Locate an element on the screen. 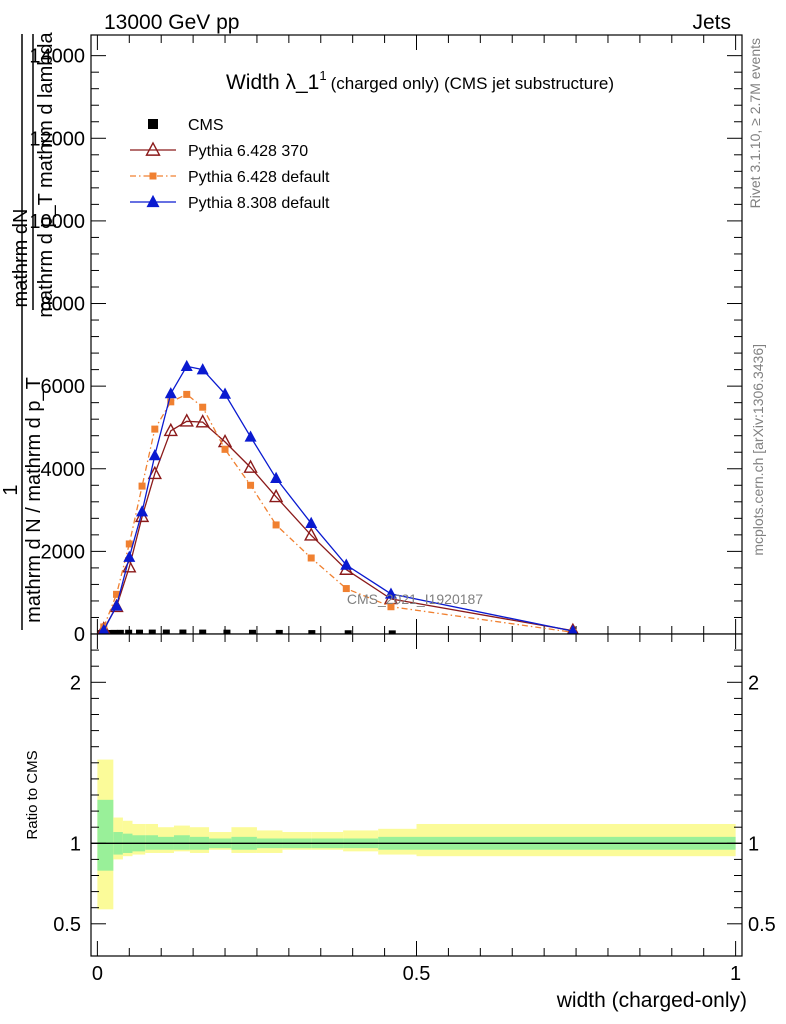  mcplots-credit-label: mcplots.cern.ch [arXiv:1306.3436] is located at coordinates (758, 450).